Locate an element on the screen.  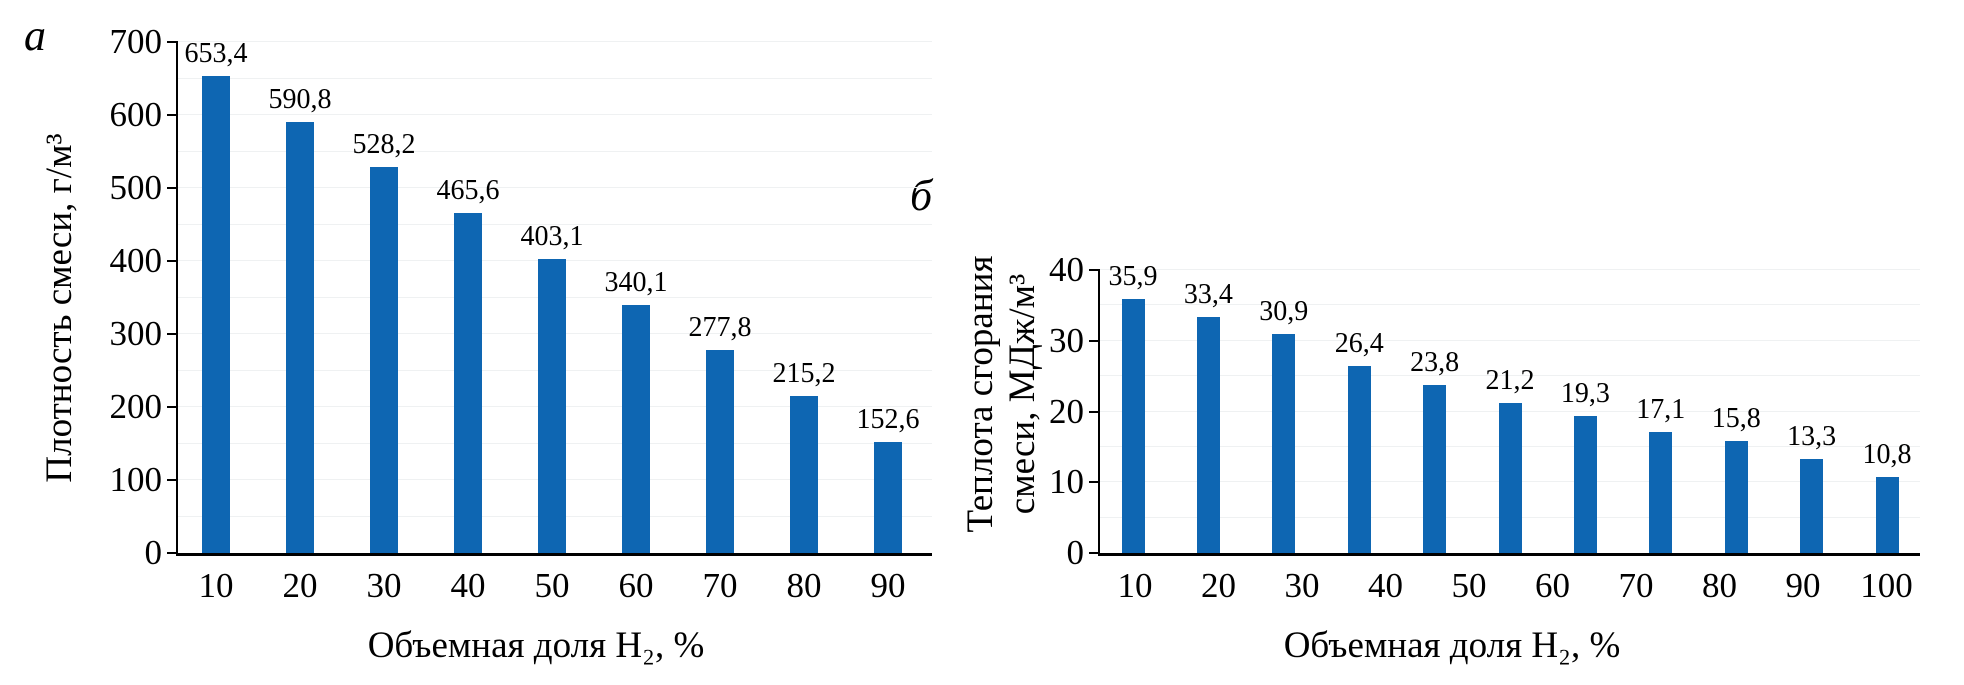
bar-value-label: 590,8 is located at coordinates (300, 99).